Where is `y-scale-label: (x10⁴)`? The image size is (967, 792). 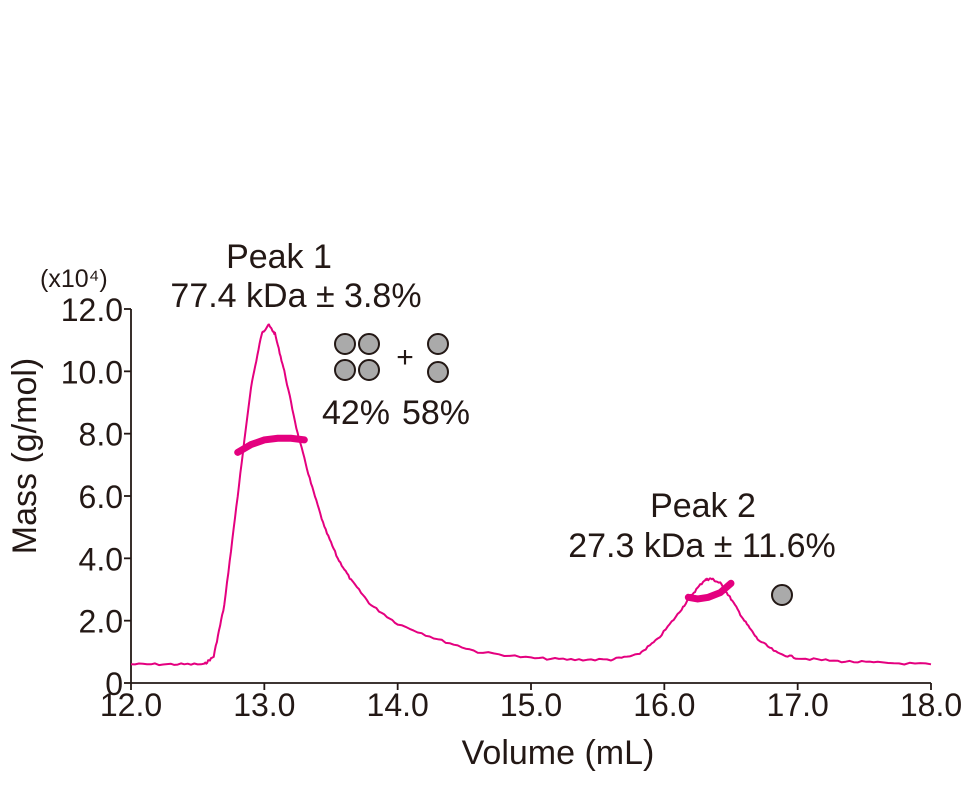
y-scale-label: (x10⁴) is located at coordinates (74, 279).